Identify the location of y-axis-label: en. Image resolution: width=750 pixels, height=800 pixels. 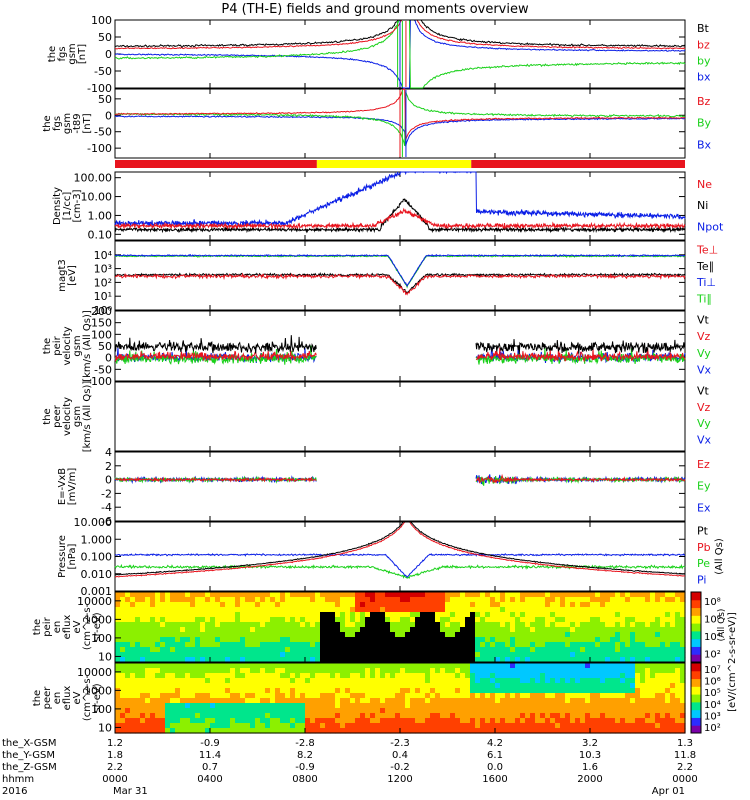
(57, 698).